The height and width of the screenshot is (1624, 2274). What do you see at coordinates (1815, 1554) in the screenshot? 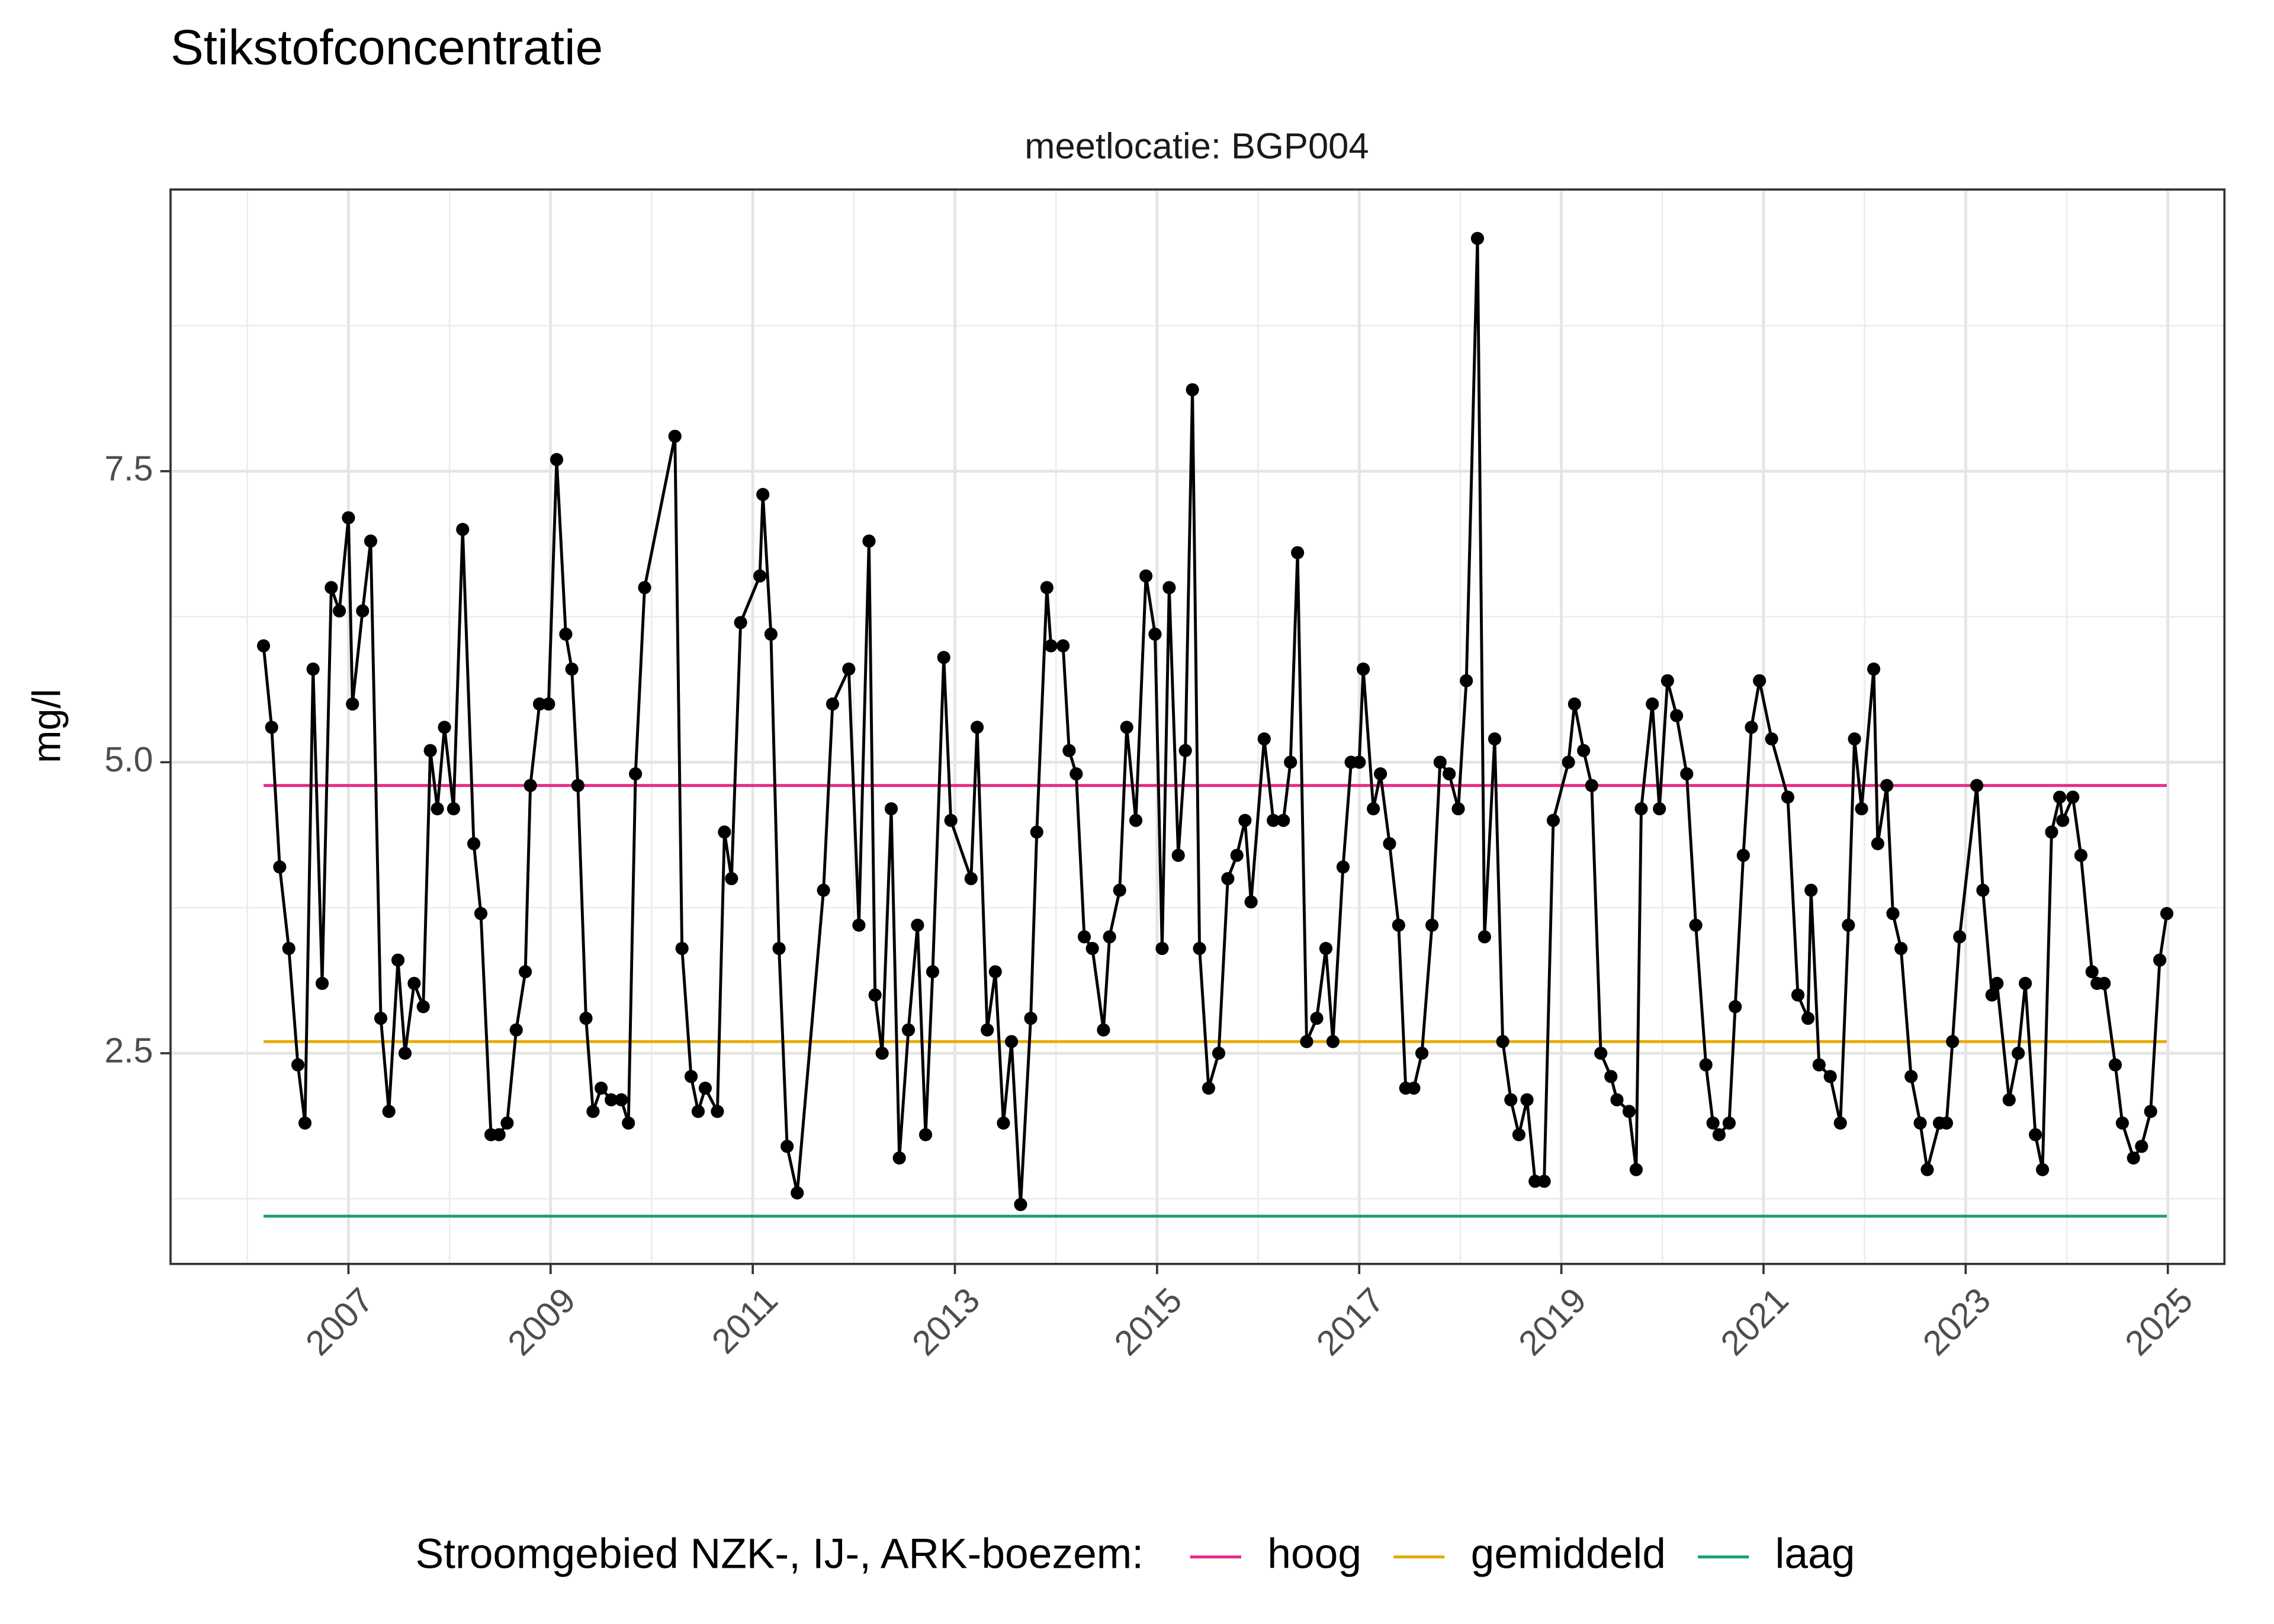
I see `legend-label: laag` at bounding box center [1815, 1554].